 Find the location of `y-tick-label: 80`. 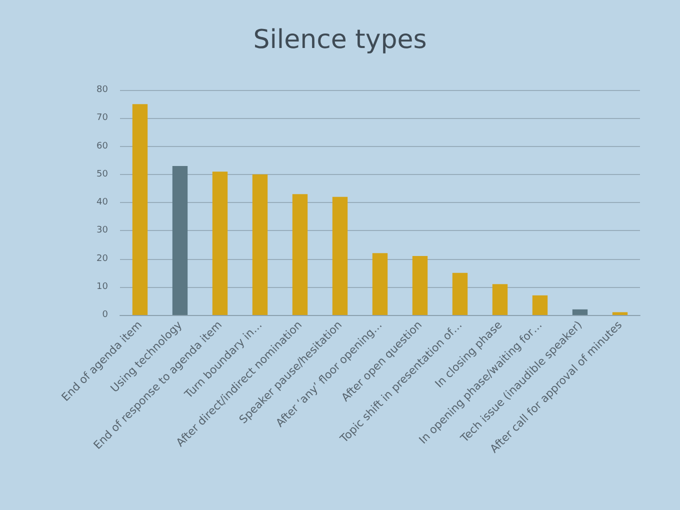

y-tick-label: 80 is located at coordinates (102, 90).